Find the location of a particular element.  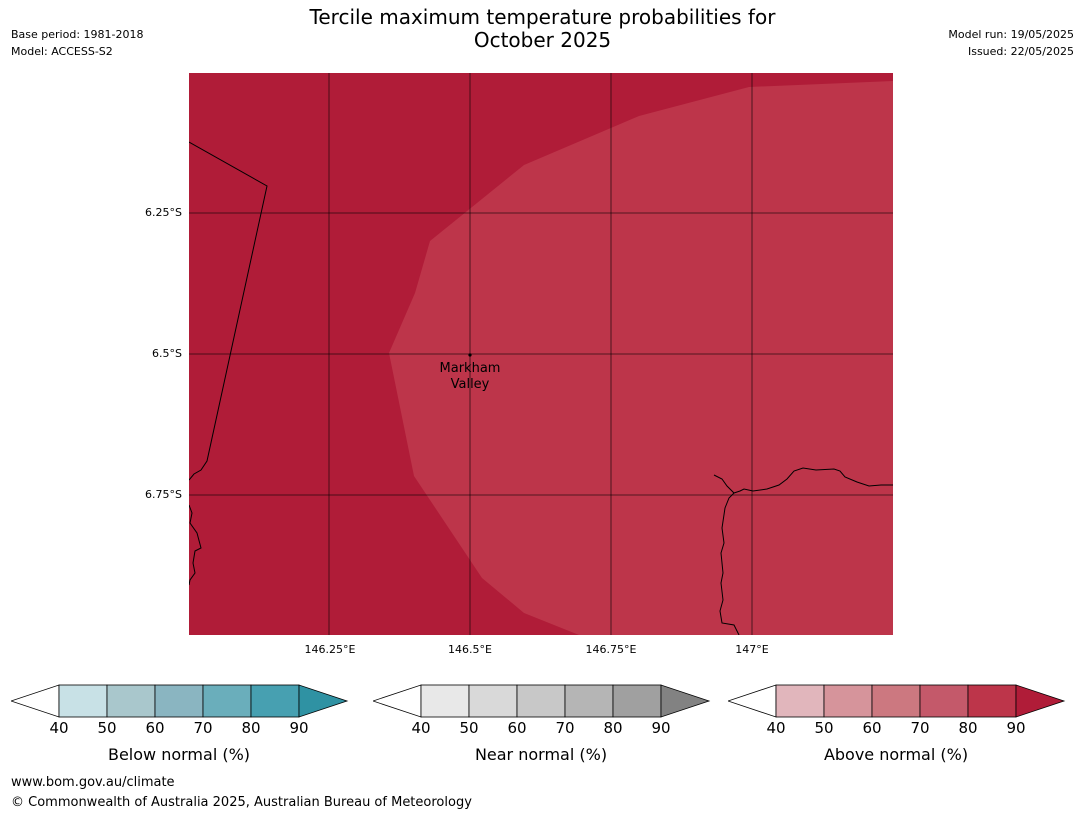

lat-label-675: 6.75°S is located at coordinates (163, 494).